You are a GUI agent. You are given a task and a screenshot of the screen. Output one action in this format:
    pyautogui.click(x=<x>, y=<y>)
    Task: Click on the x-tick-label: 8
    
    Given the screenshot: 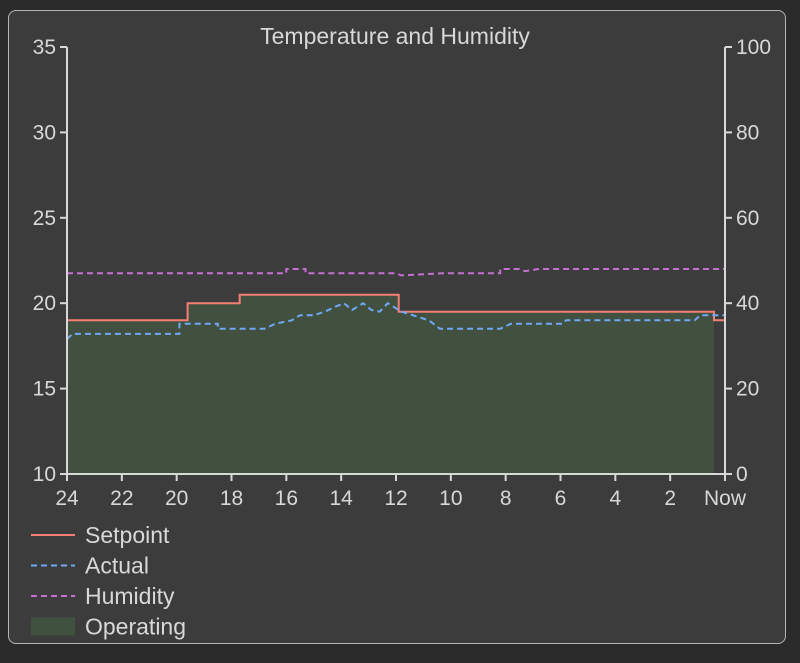 What is the action you would take?
    pyautogui.click(x=506, y=498)
    